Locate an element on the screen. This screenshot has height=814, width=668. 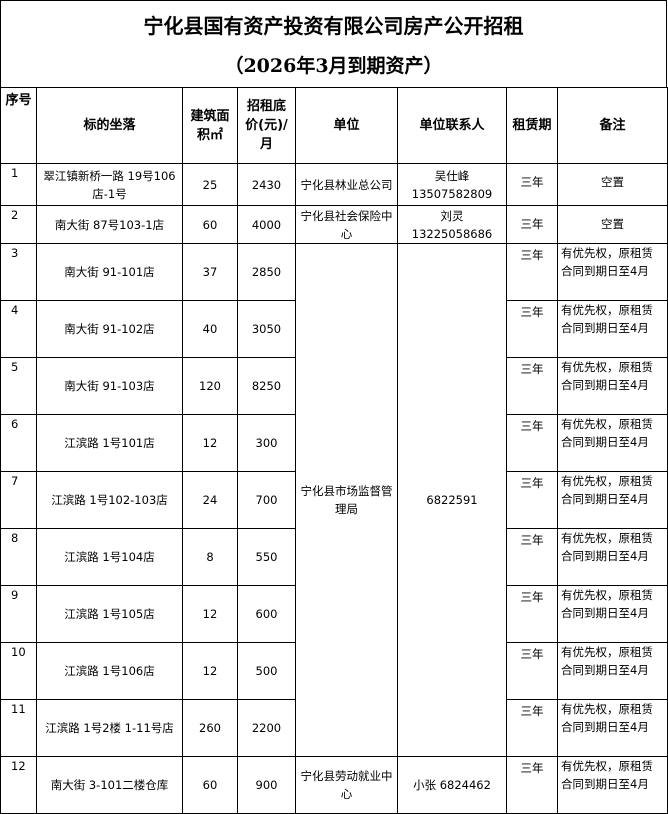
cell-area: 8 is located at coordinates (210, 557).